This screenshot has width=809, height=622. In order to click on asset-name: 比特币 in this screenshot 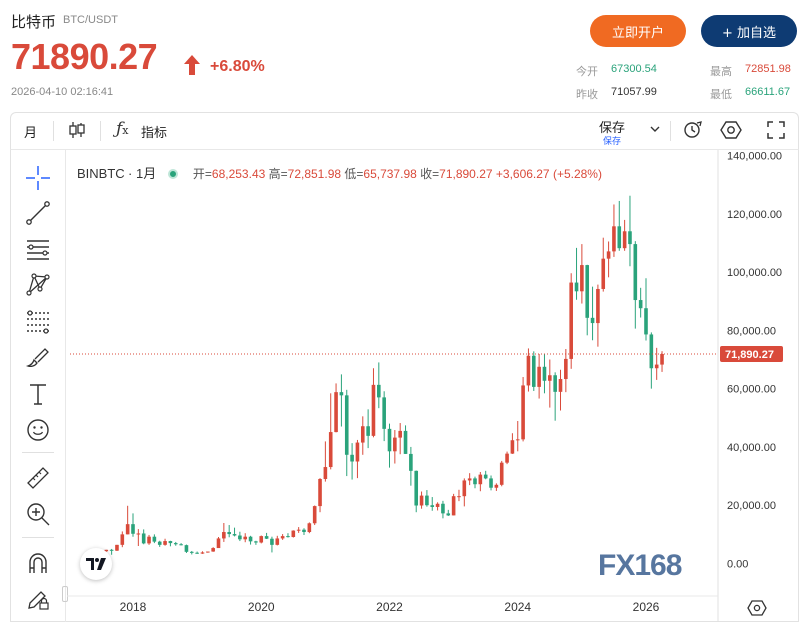, I will do `click(34, 22)`.